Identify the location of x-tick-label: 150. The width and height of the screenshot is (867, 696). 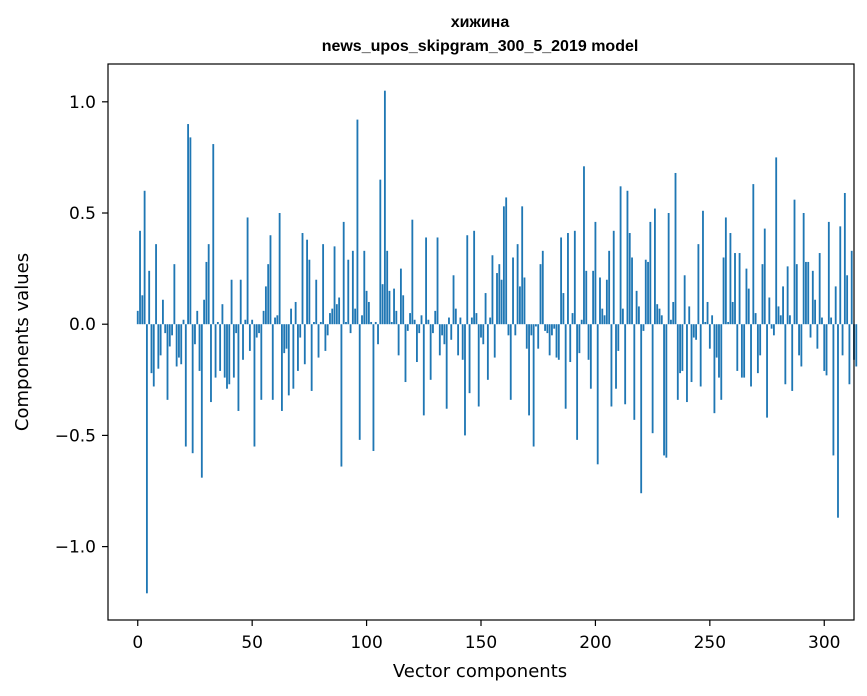
(481, 643).